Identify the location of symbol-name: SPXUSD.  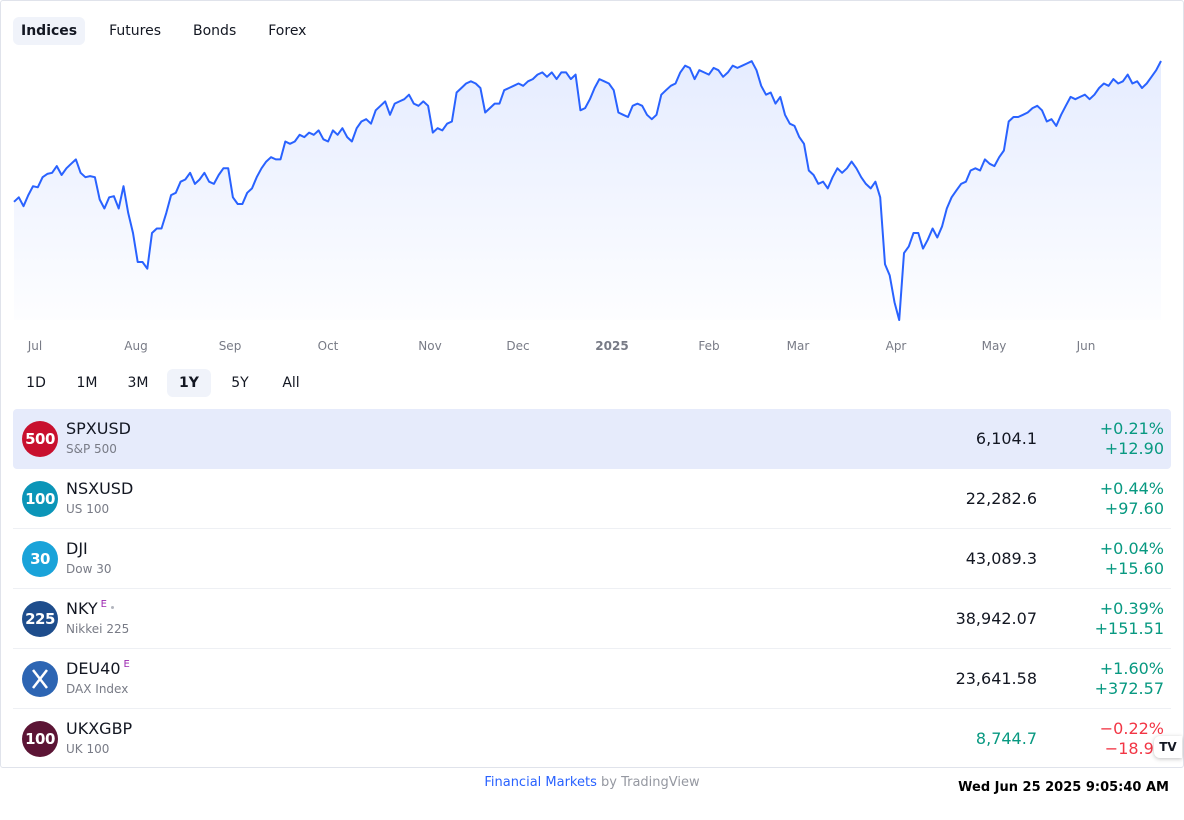
(98, 428).